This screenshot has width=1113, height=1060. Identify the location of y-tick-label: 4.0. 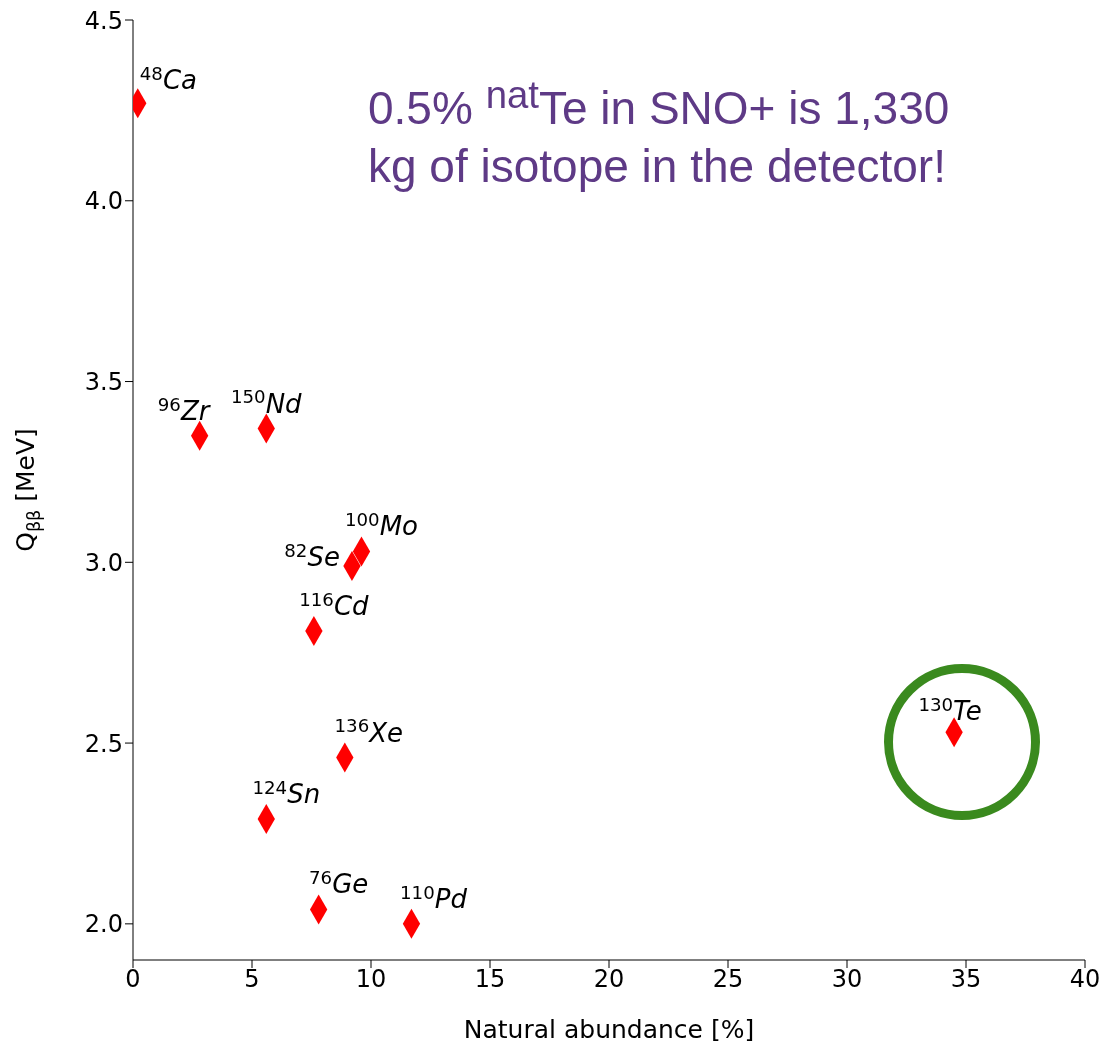
(103, 201).